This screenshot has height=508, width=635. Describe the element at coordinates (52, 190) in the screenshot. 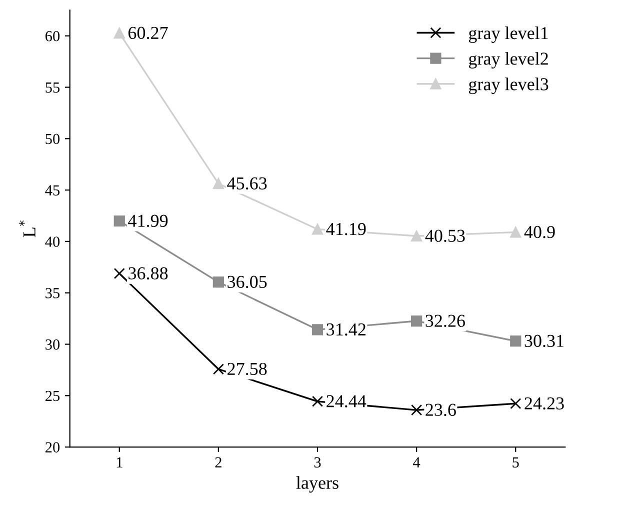

I see `y-tick-label: 45` at that location.